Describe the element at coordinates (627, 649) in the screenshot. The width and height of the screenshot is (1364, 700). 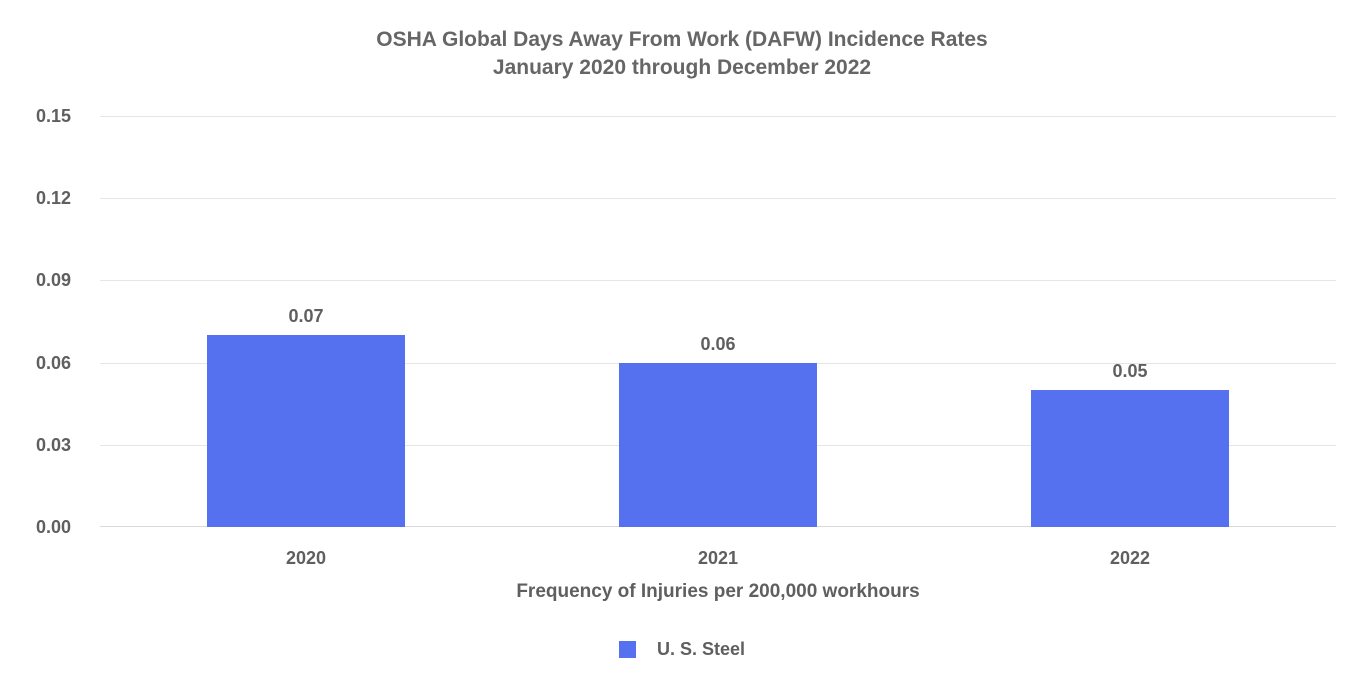
I see `legend-swatch-icon` at that location.